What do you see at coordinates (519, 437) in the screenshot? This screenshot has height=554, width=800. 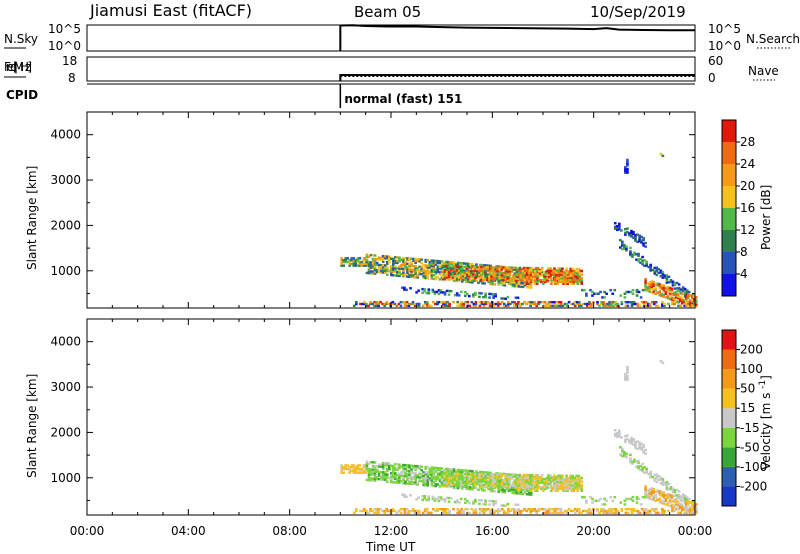 I see `velocity-heatmap-cells` at bounding box center [519, 437].